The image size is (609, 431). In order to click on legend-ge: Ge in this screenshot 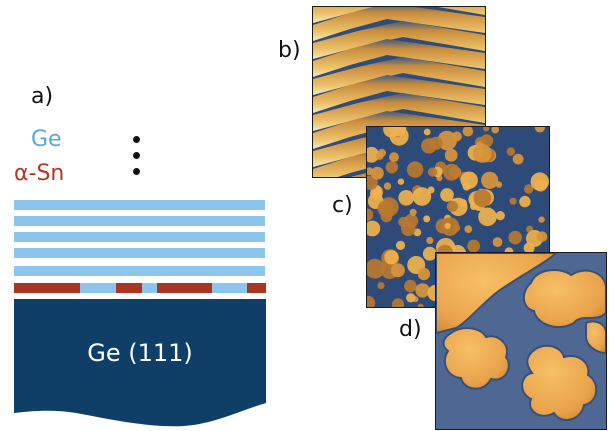, I will do `click(46, 139)`.